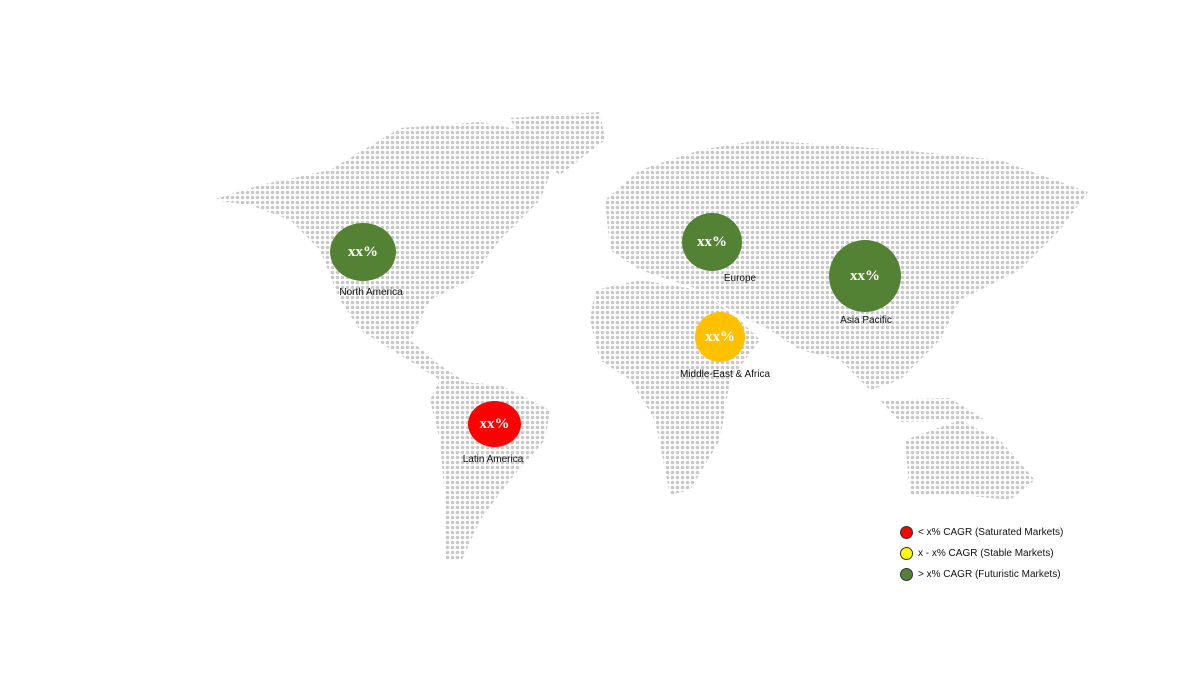 The image size is (1200, 675). What do you see at coordinates (986, 553) in the screenshot?
I see `legend-label: x - x% CAGR (Stable Markets)` at bounding box center [986, 553].